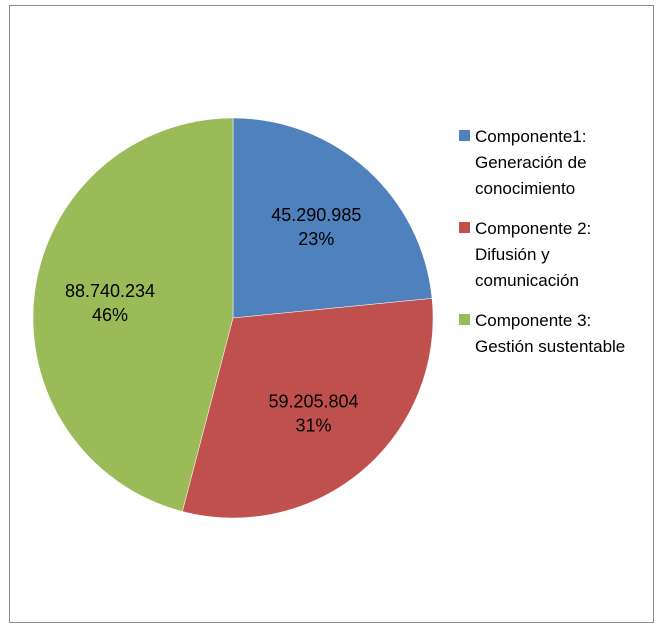 Image resolution: width=662 pixels, height=628 pixels. I want to click on data-label-percent-componente-3: 46%, so click(110, 315).